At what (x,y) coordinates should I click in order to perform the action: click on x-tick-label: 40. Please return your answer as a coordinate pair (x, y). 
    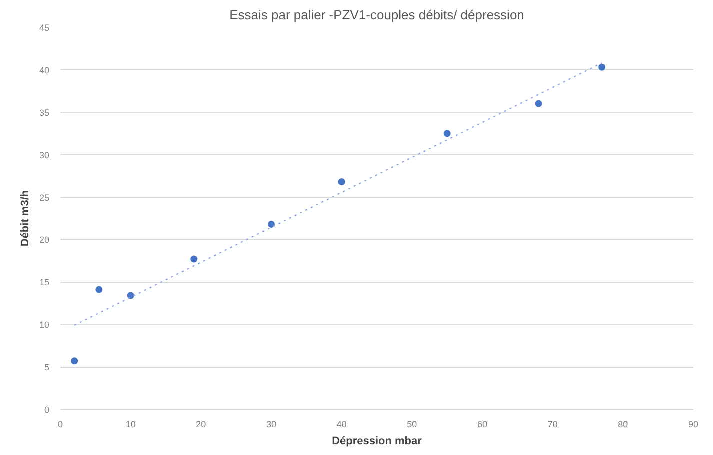
    Looking at the image, I should click on (341, 425).